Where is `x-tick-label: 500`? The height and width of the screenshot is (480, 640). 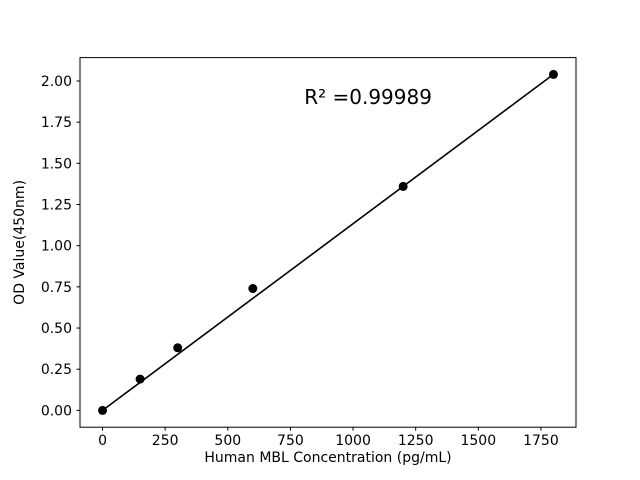
x-tick-label: 500 is located at coordinates (227, 441).